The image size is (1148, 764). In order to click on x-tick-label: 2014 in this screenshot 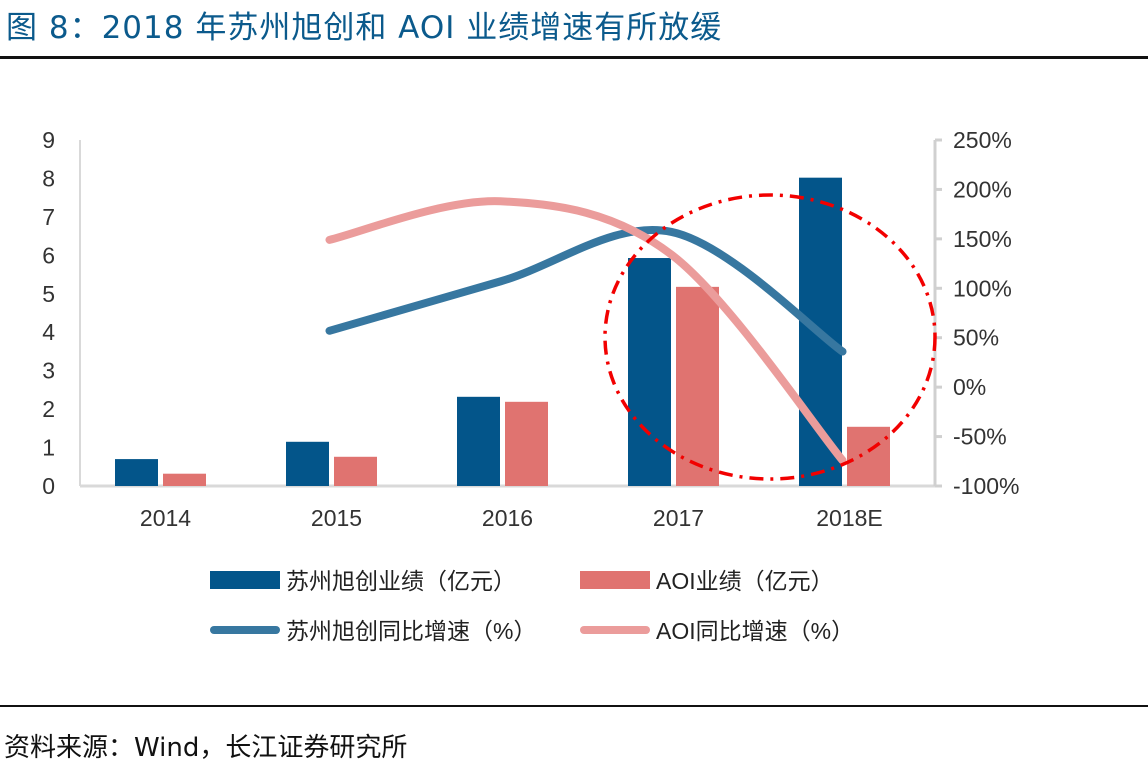, I will do `click(165, 518)`.